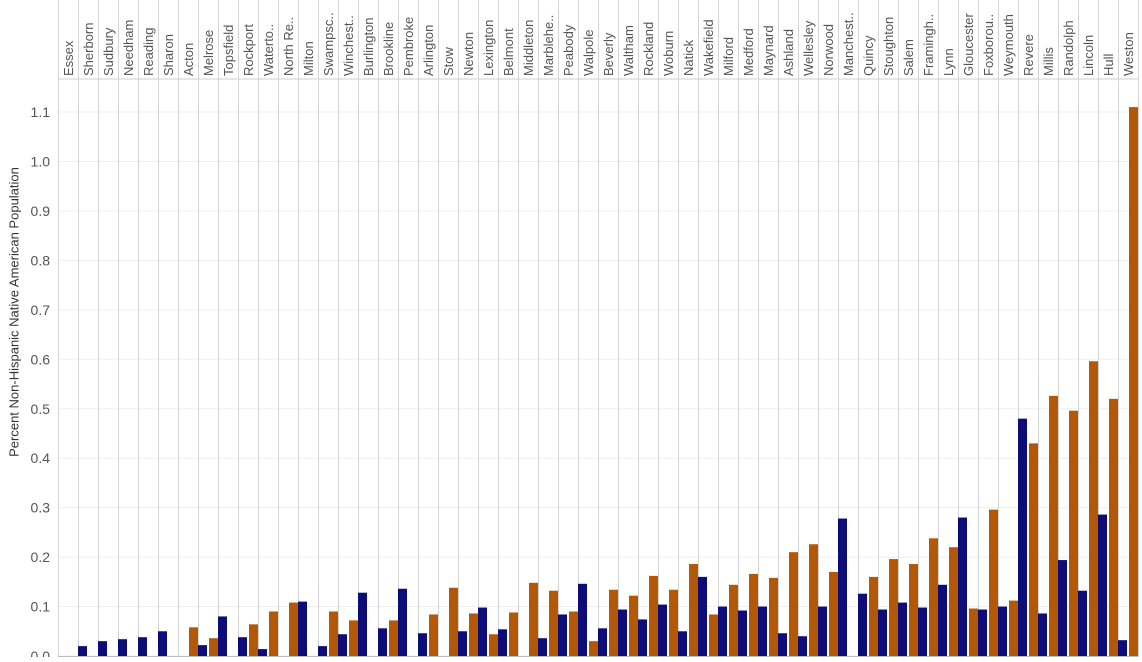 Image resolution: width=1142 pixels, height=662 pixels. I want to click on x-category-label: Middleton, so click(528, 48).